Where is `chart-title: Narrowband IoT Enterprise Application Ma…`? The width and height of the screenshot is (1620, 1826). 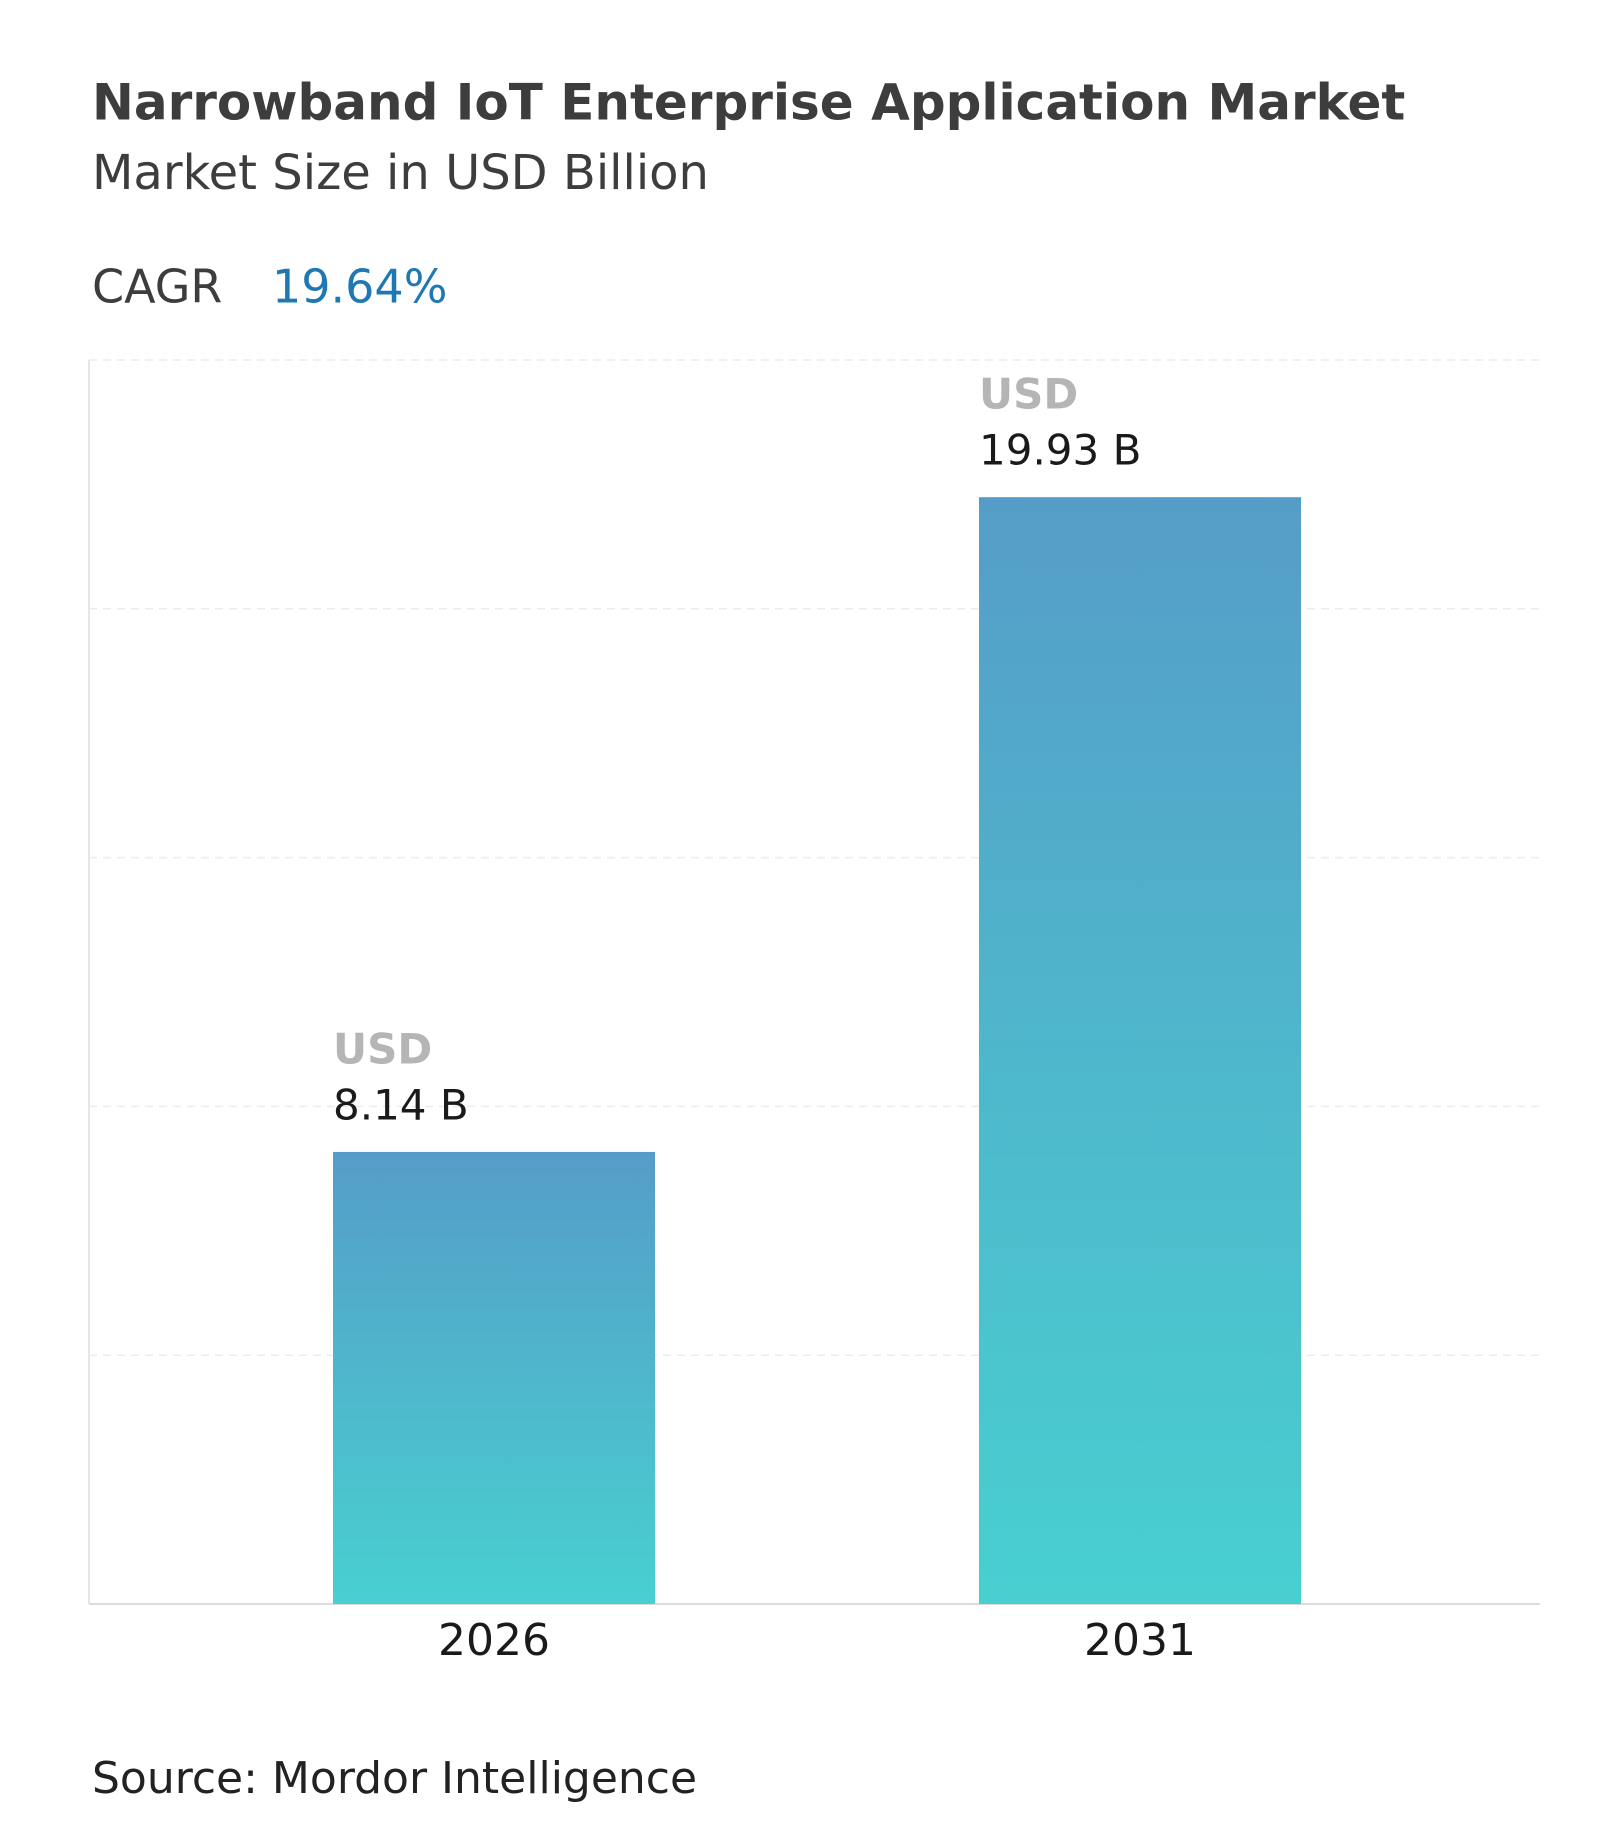 chart-title: Narrowband IoT Enterprise Application Ma… is located at coordinates (748, 103).